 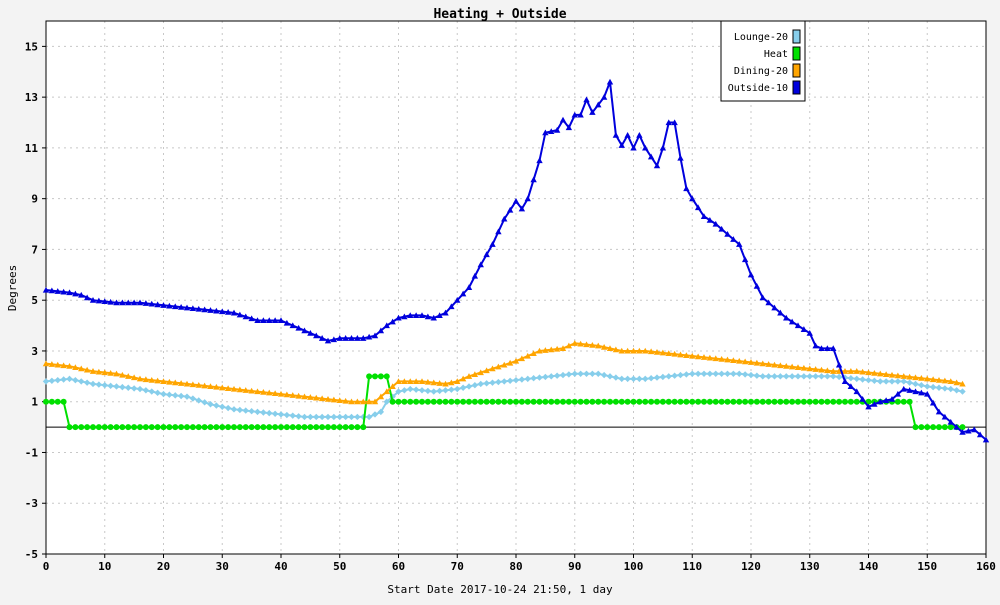 What do you see at coordinates (515, 566) in the screenshot?
I see `x-tick-label-80: 80` at bounding box center [515, 566].